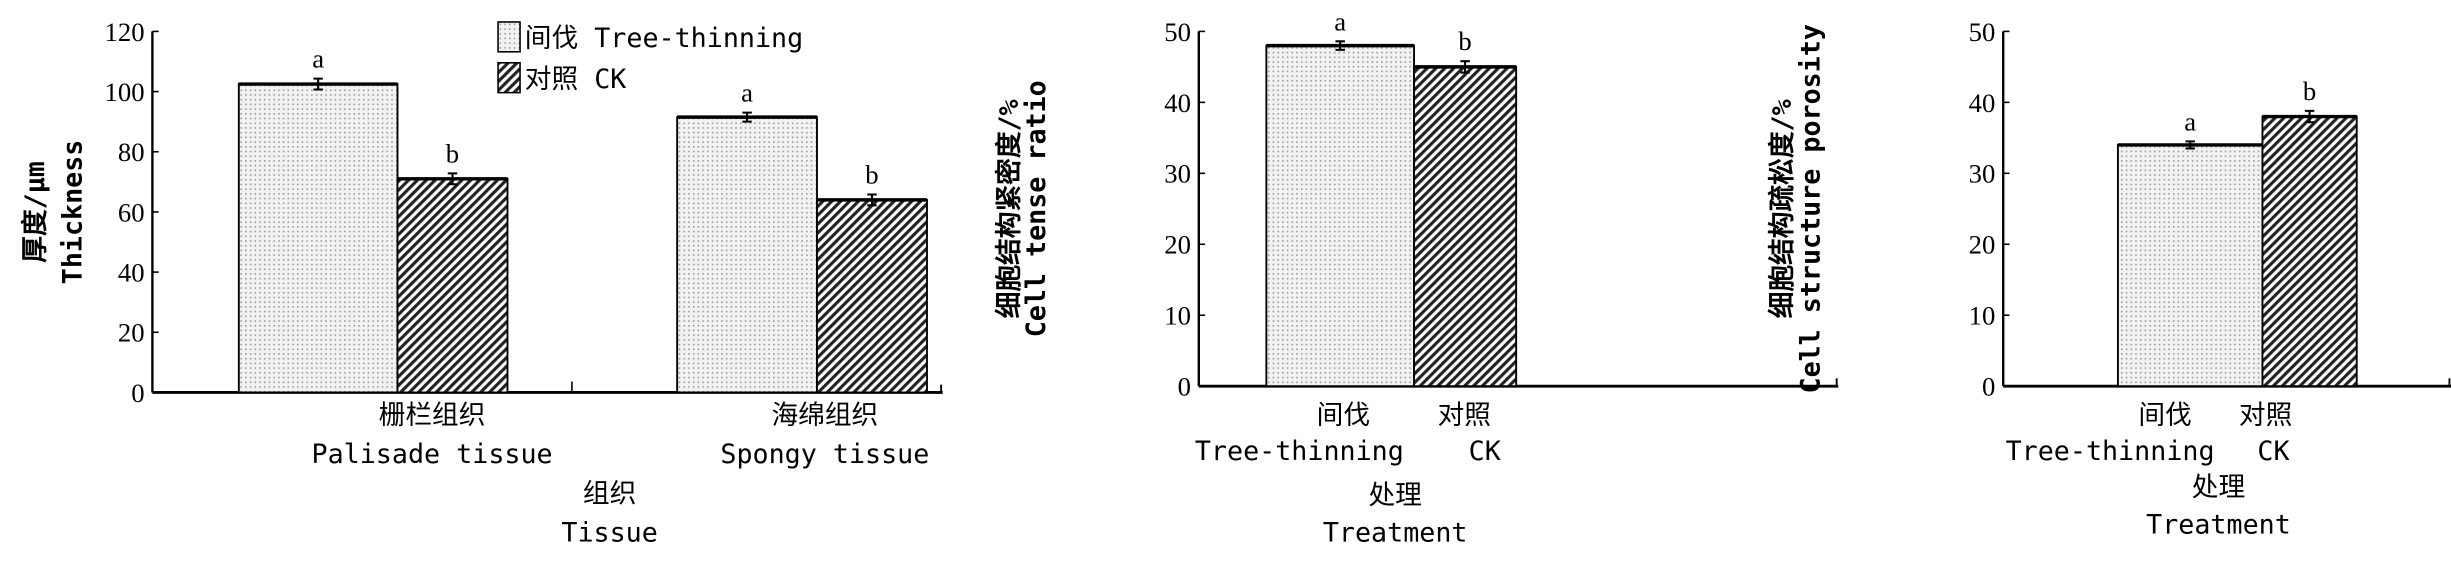 Image resolution: width=2451 pixels, height=562 pixels. Describe the element at coordinates (73, 212) in the screenshot. I see `y-axis-title-en: Thickness` at that location.